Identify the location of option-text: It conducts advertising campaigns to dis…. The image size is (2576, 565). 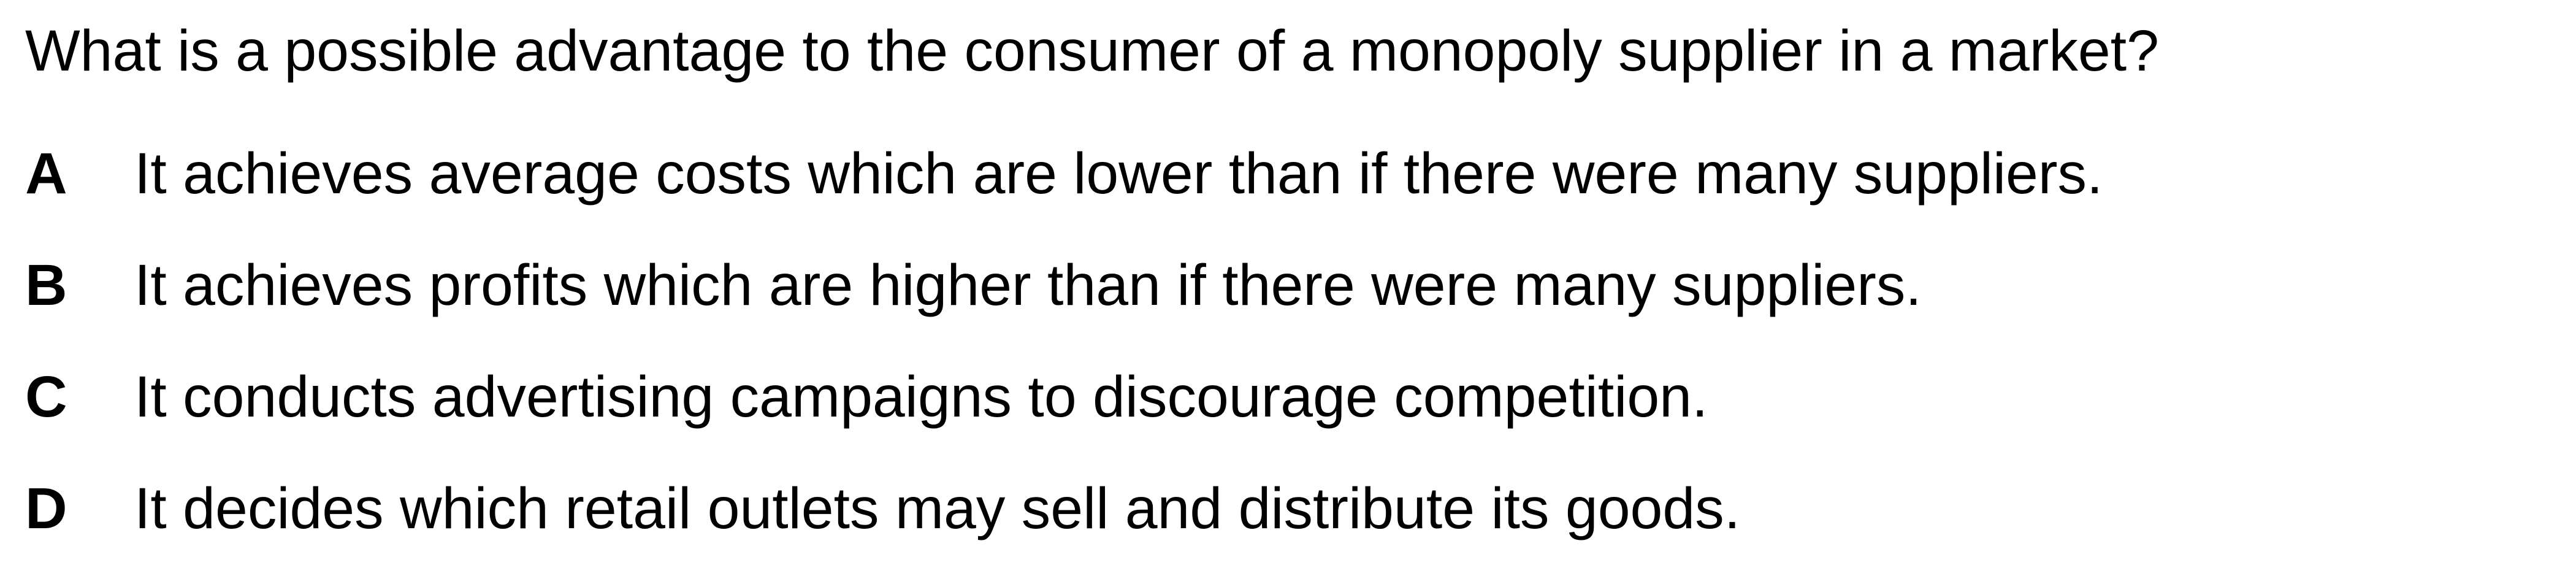
(921, 397).